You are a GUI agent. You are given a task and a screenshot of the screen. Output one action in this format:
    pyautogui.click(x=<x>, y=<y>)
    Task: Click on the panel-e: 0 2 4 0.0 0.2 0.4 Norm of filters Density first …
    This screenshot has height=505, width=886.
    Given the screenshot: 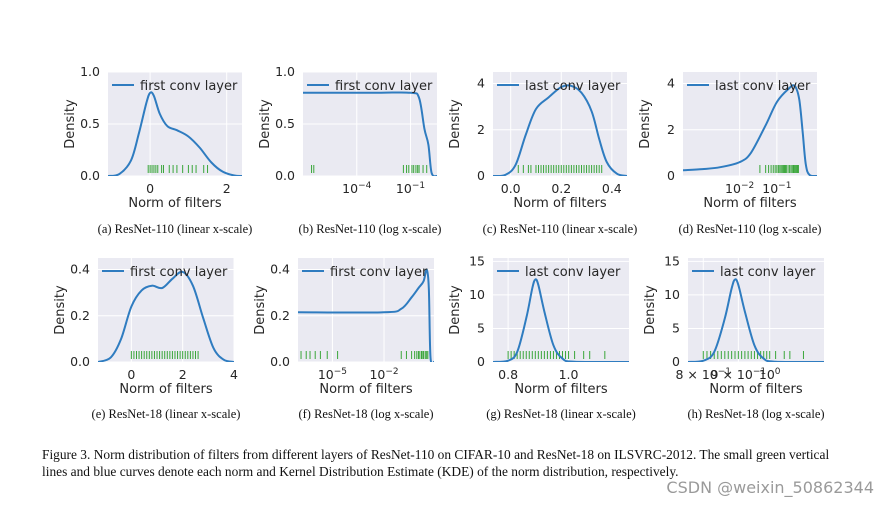 What is the action you would take?
    pyautogui.click(x=146, y=339)
    